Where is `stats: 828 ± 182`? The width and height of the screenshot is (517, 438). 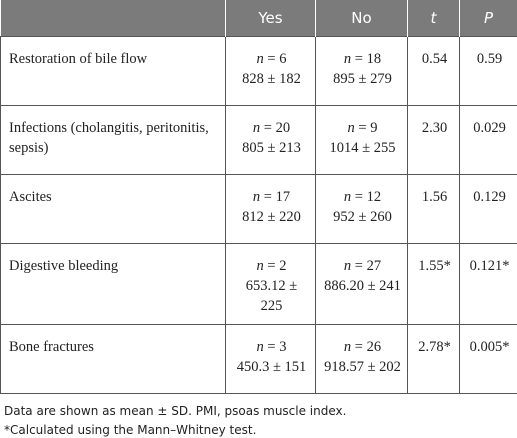
stats: 828 ± 182 is located at coordinates (271, 79).